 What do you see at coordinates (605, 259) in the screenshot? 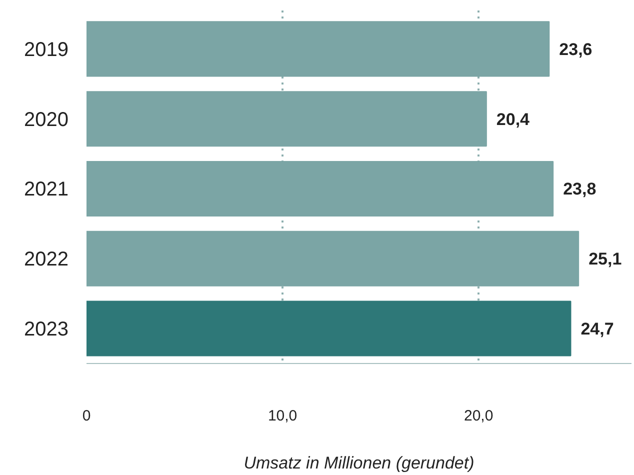
I see `data-label: 25,1` at bounding box center [605, 259].